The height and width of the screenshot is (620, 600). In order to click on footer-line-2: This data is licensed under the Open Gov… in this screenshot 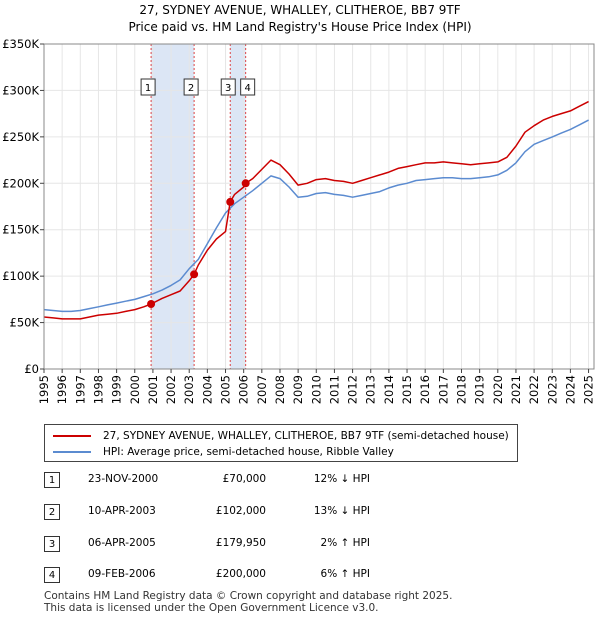, I will do `click(211, 608)`.